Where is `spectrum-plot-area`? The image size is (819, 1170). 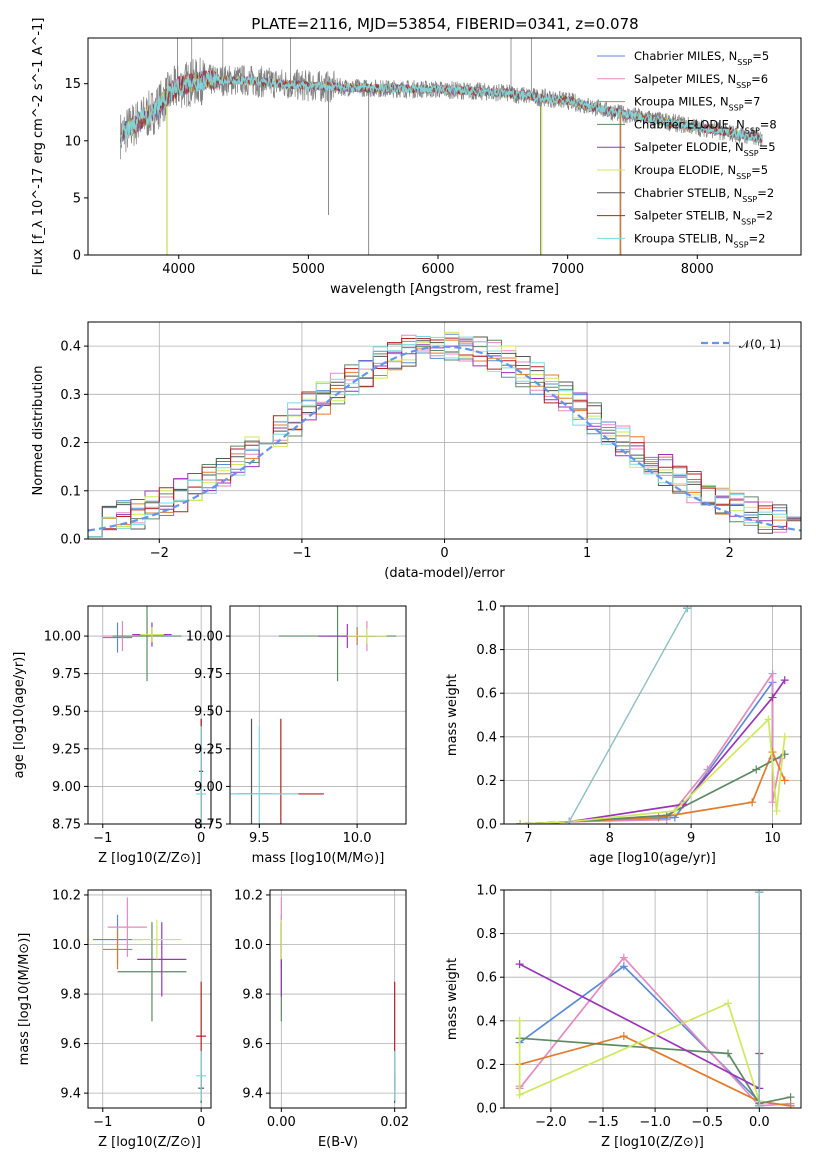 spectrum-plot-area is located at coordinates (441, 146).